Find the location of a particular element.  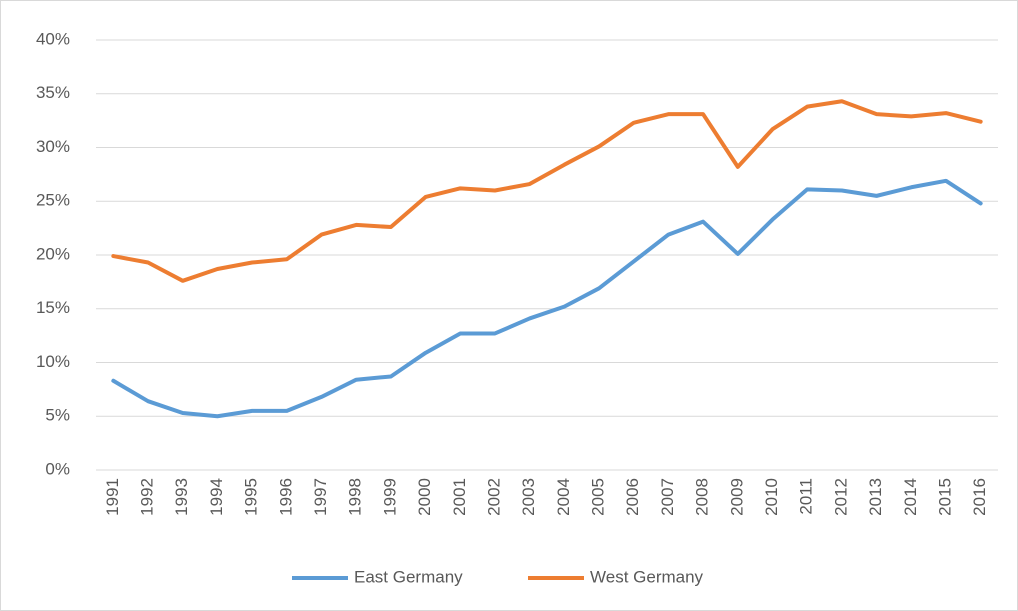

x-tick-label: 1992 is located at coordinates (147, 497).